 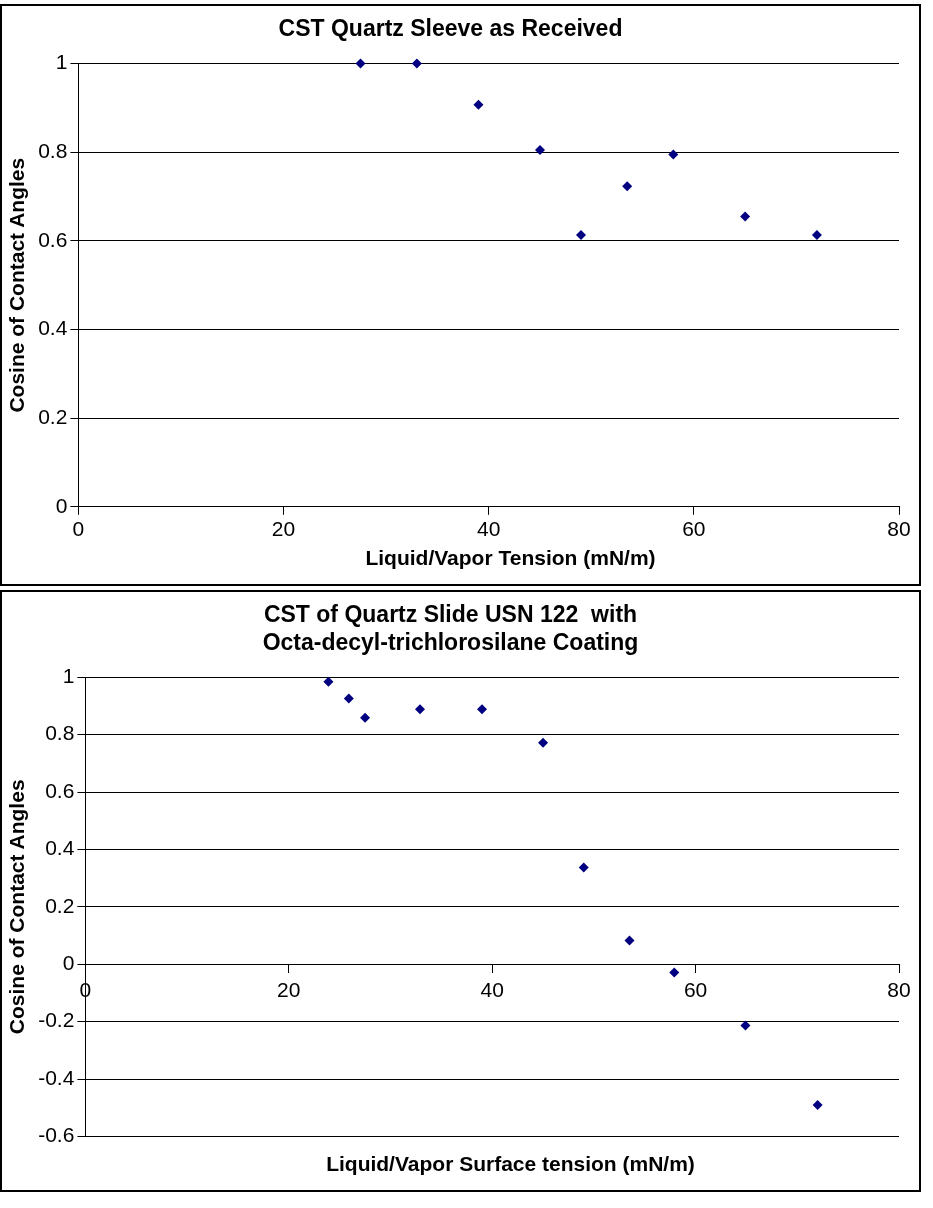 I want to click on y-tick-label: -0.6, so click(x=56, y=1135).